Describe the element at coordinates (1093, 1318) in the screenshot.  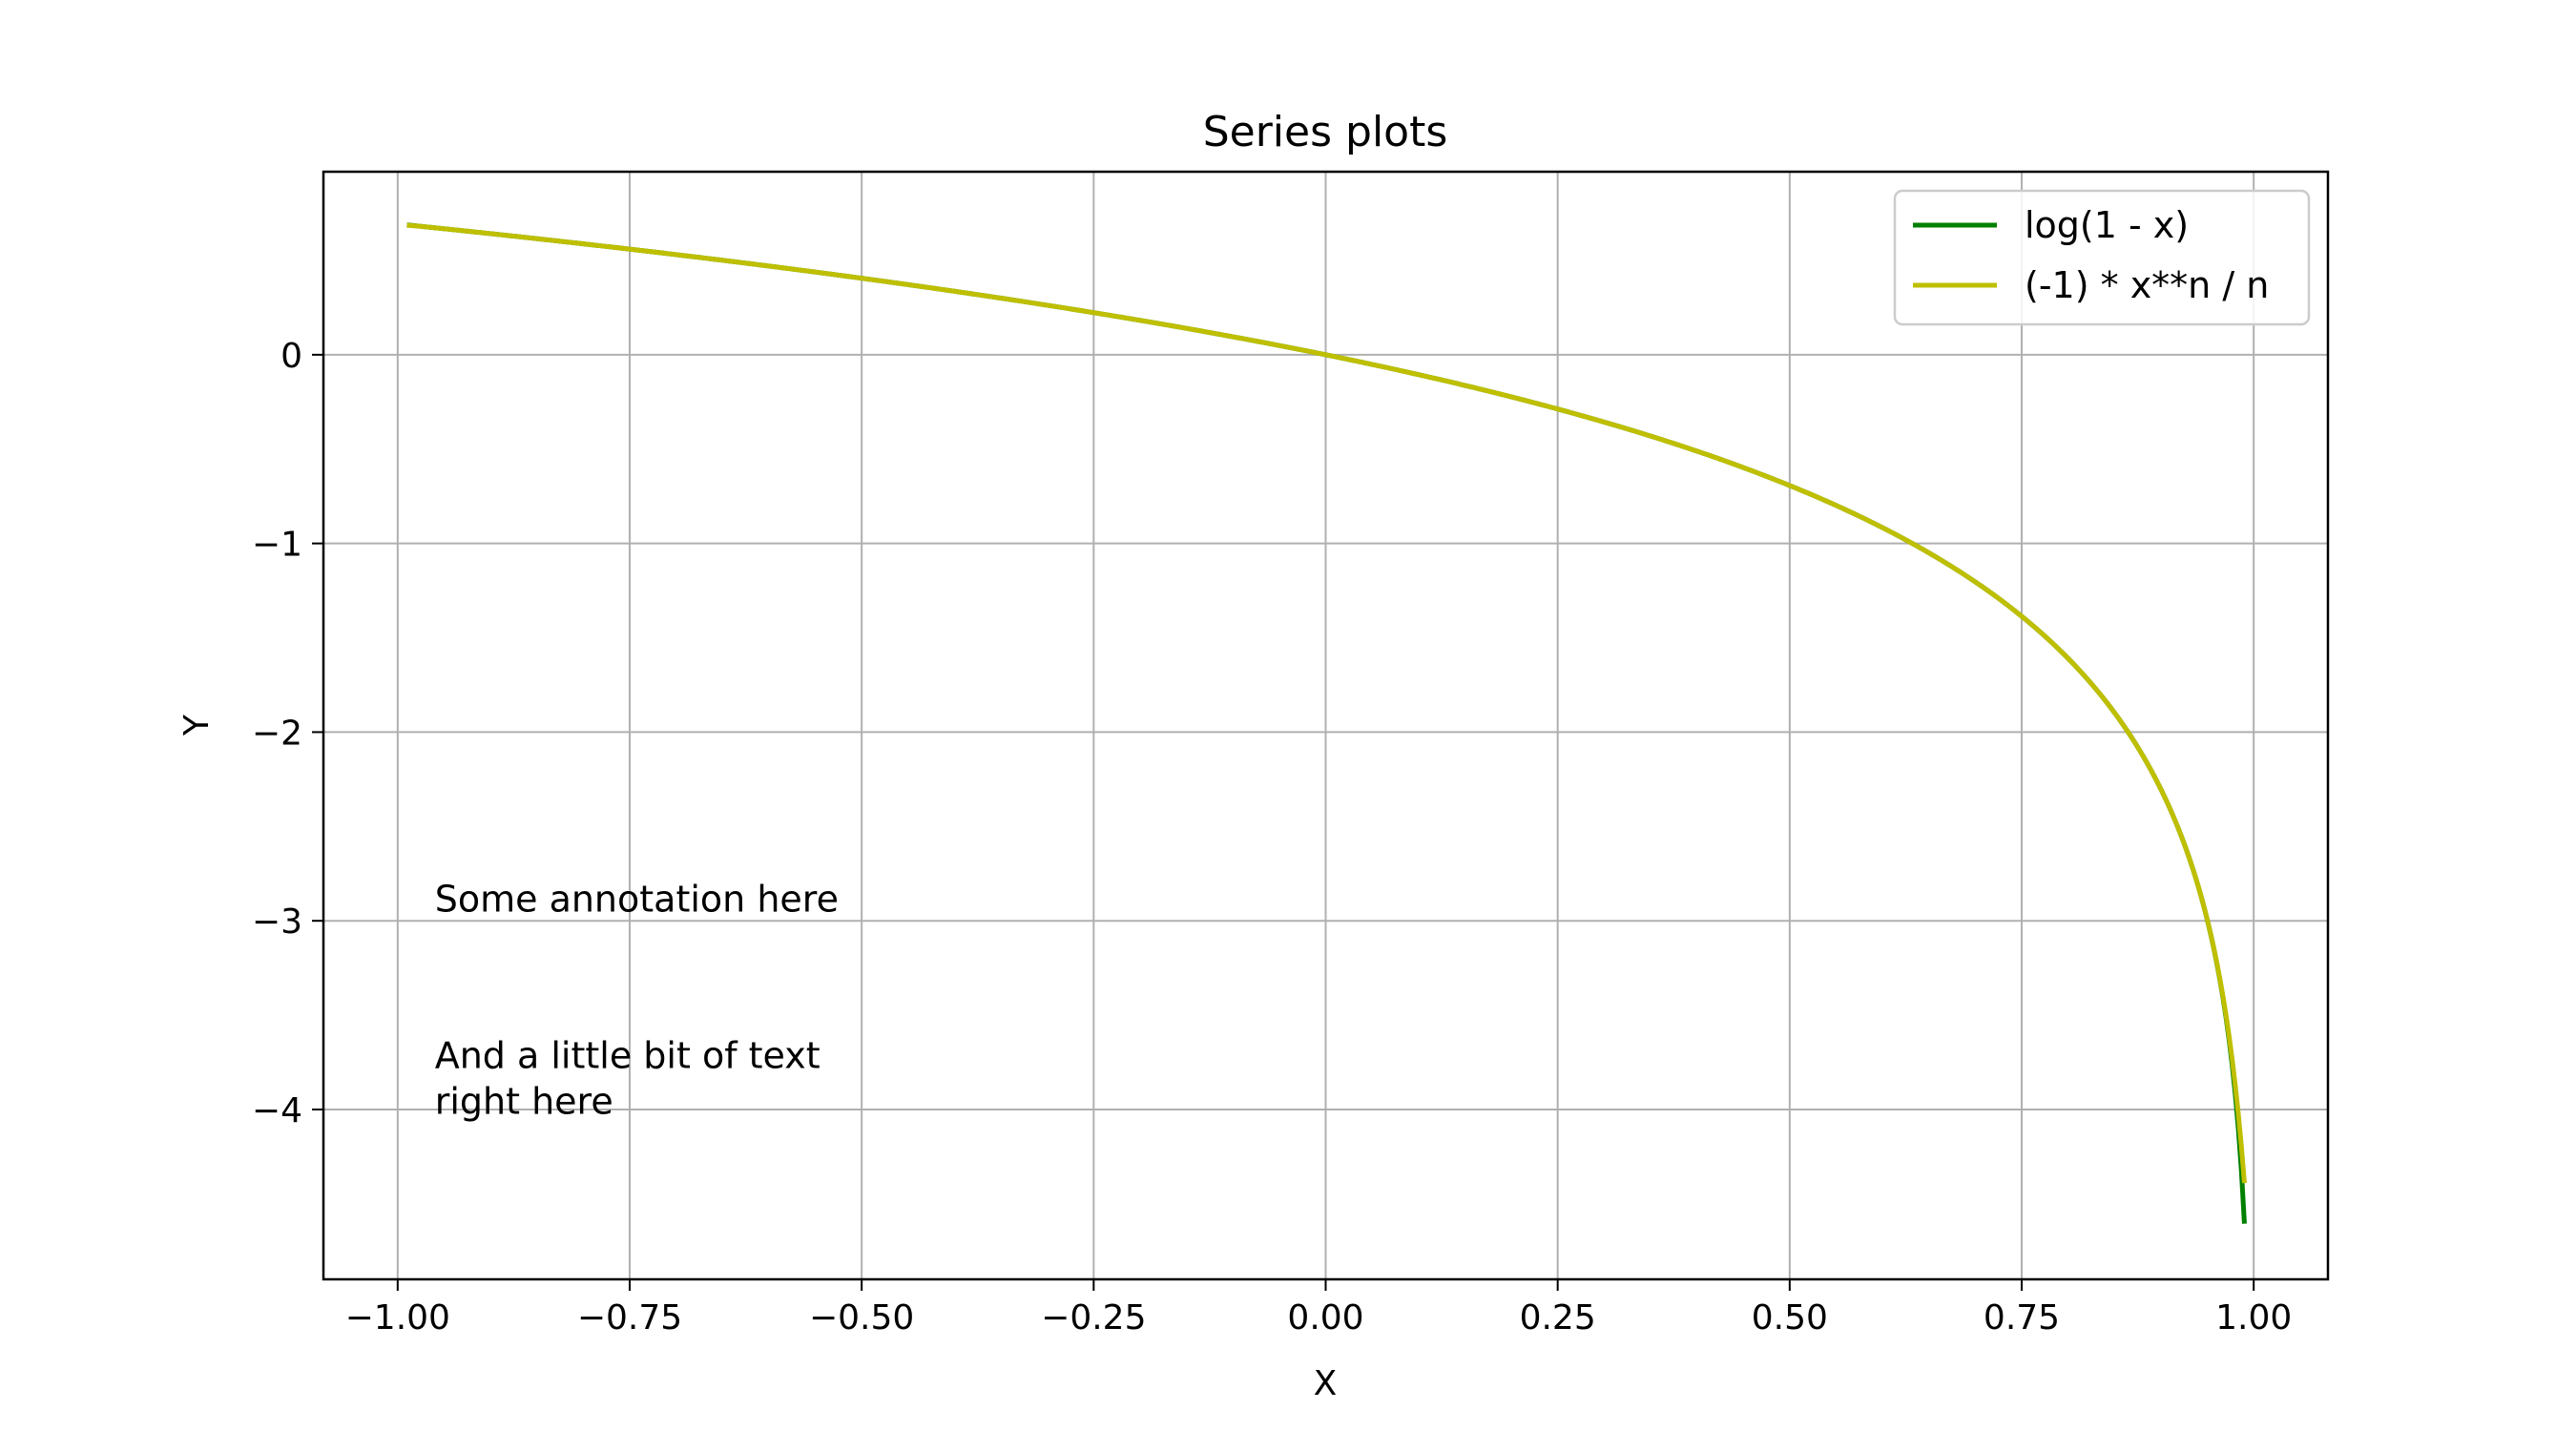
I see `x-tick-label: −0.25` at that location.